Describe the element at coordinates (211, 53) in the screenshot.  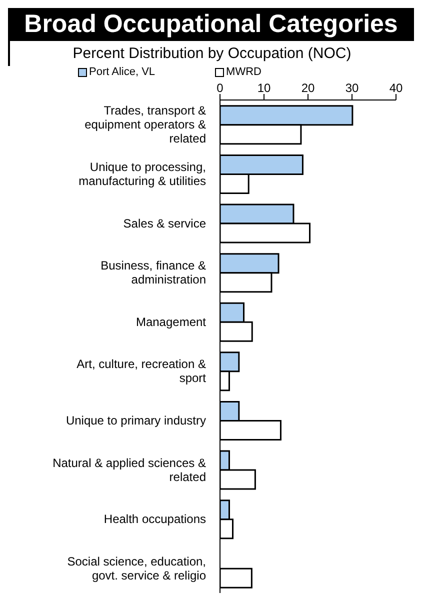
I see `chart-subtitle: Percent Distribution by Occupation (NOC)` at that location.